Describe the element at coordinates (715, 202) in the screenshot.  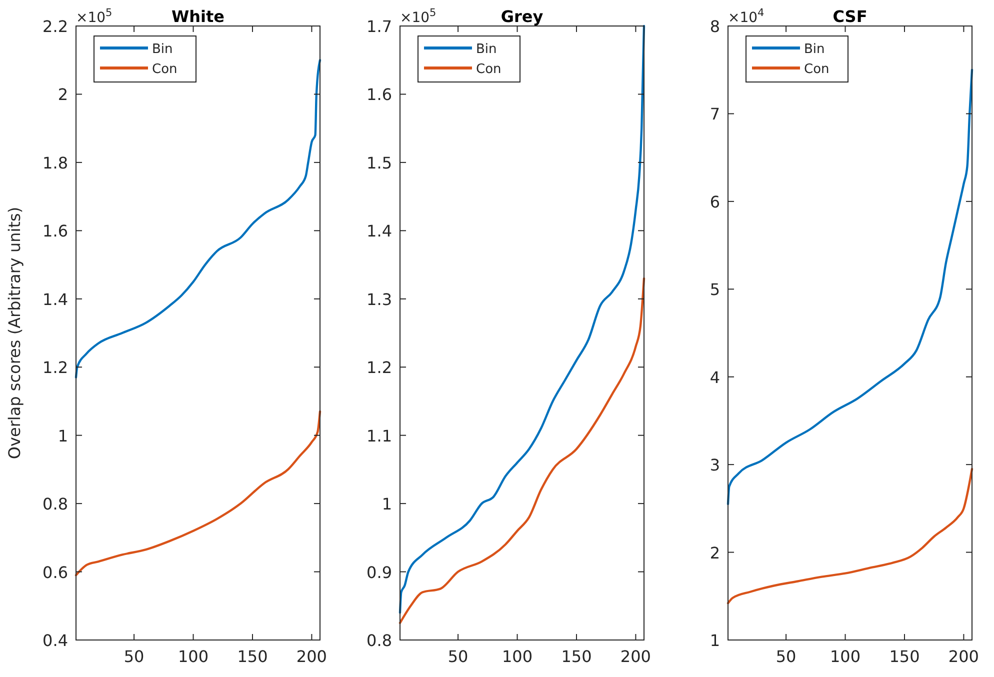
I see `y-tick-label: 6` at that location.